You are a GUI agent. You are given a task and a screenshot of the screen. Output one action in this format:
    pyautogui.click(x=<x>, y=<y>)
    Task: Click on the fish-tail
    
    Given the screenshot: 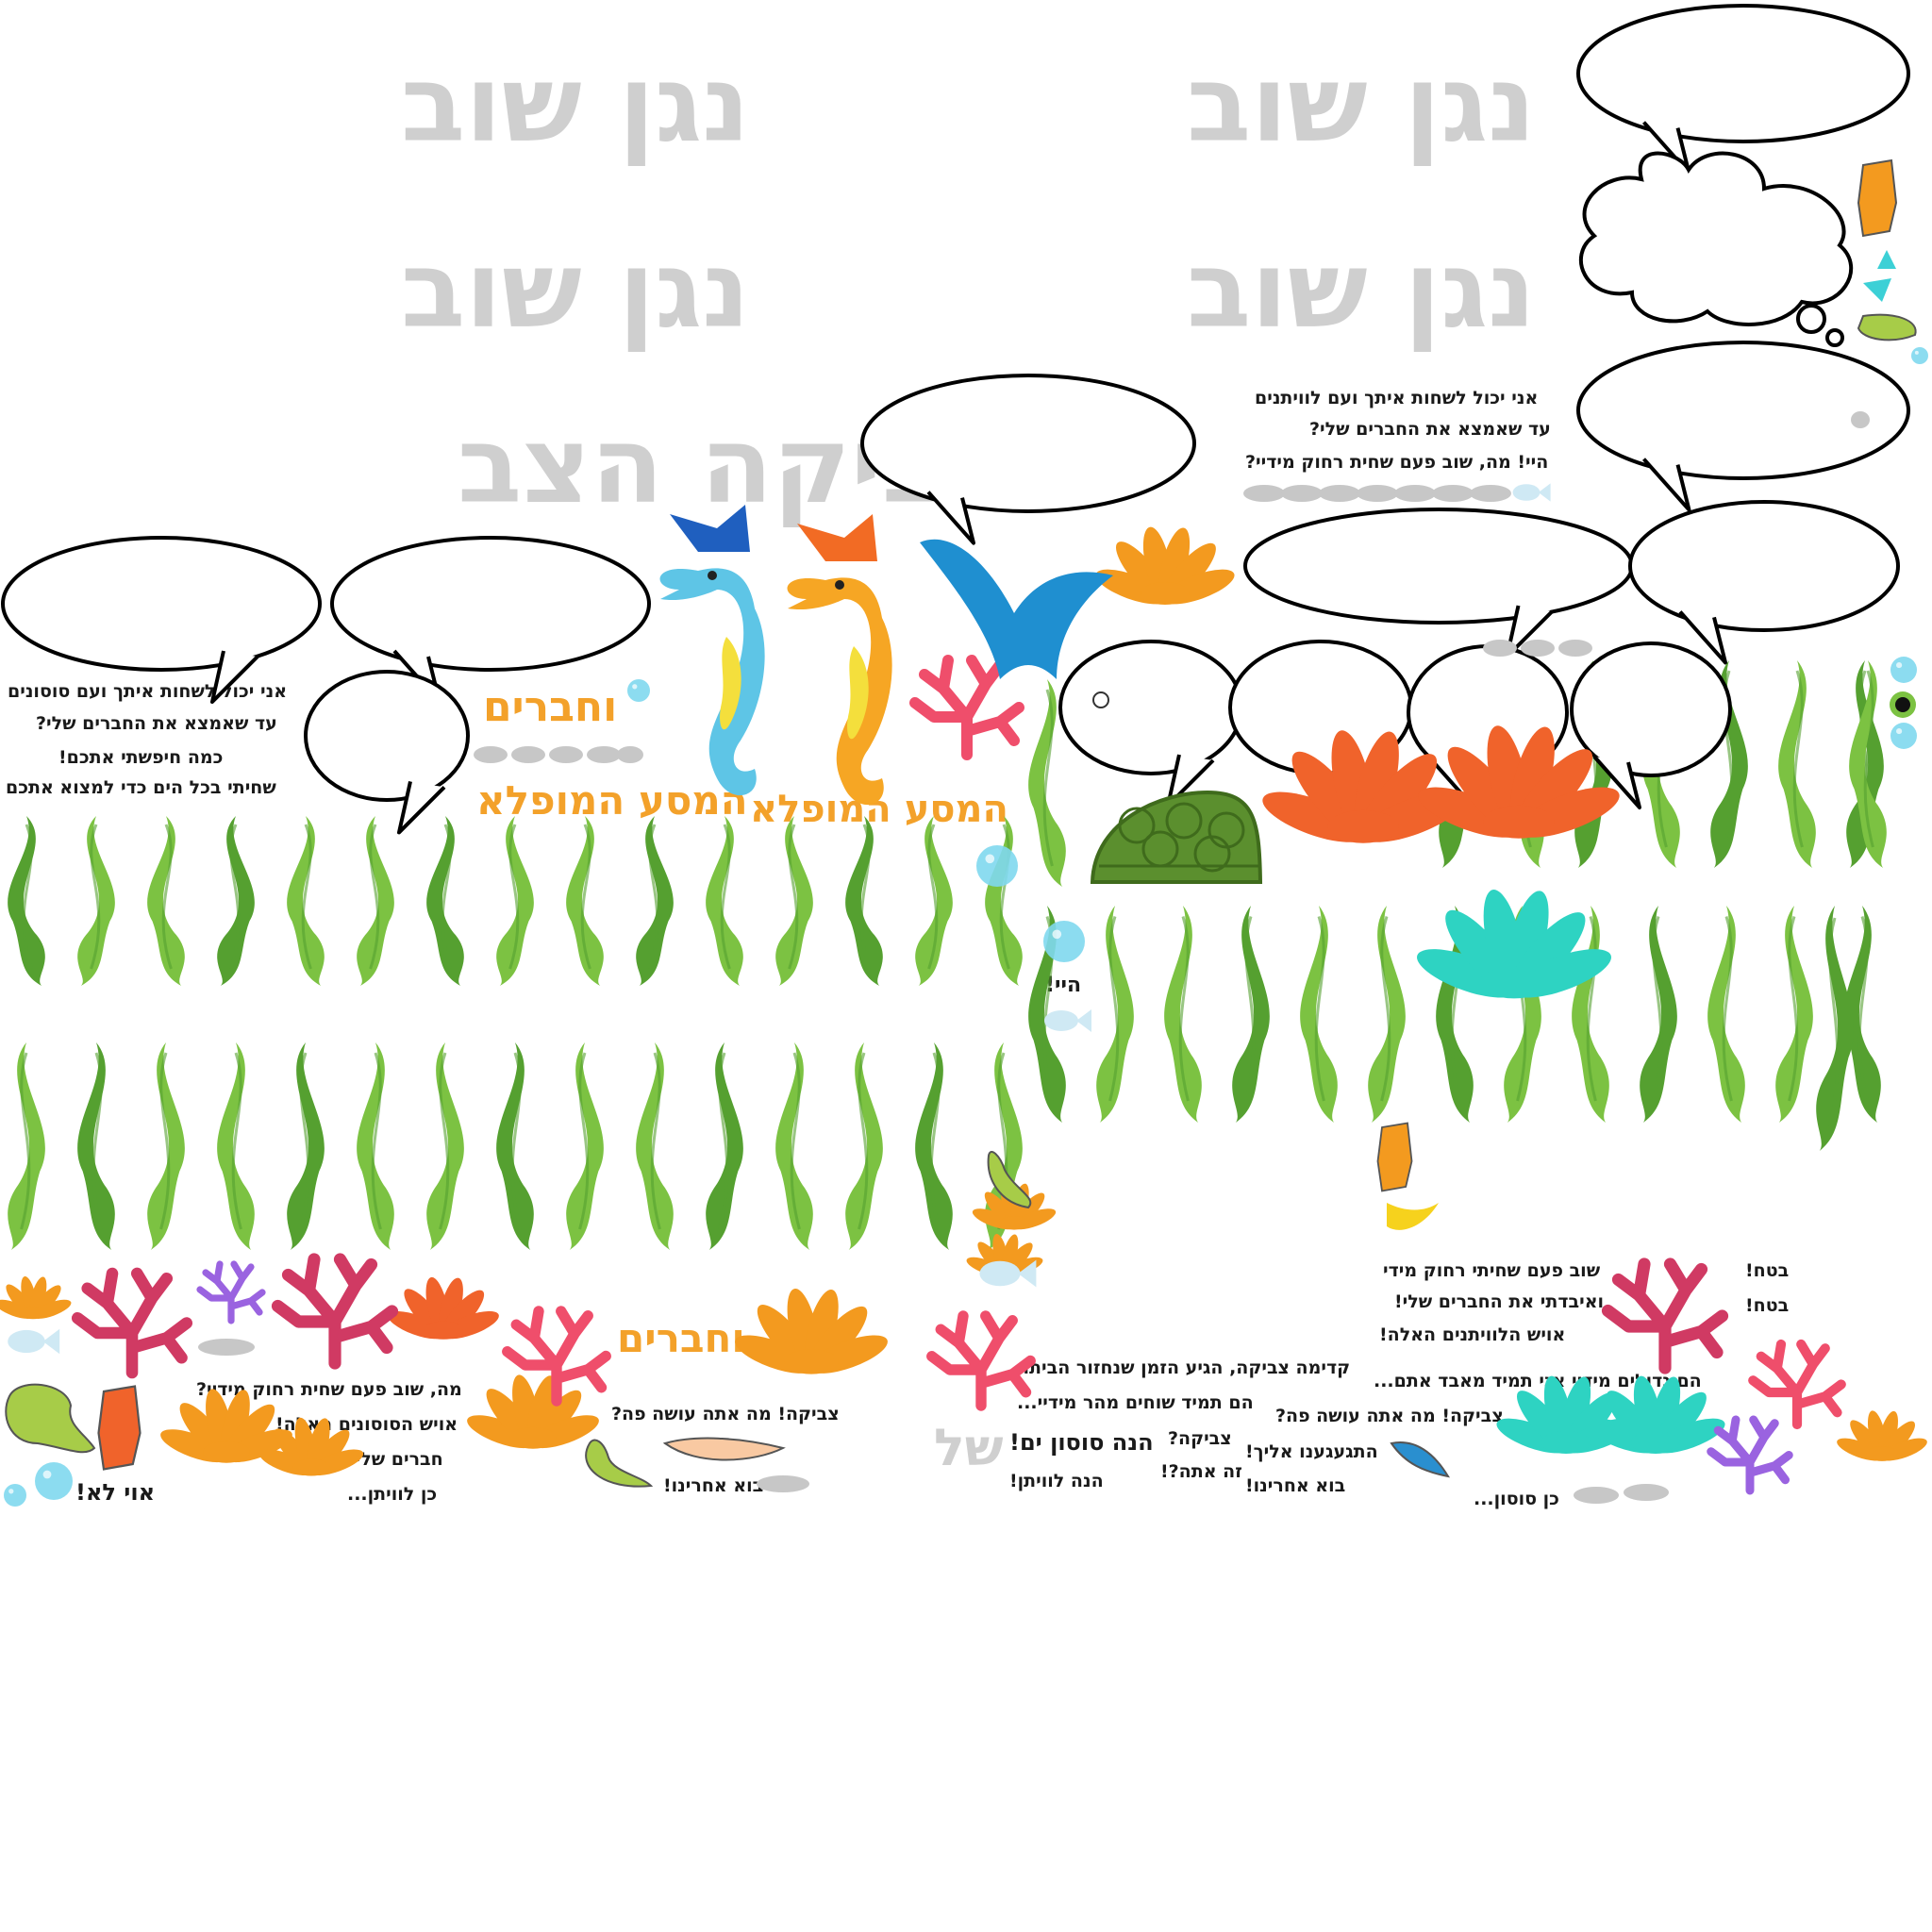 What is the action you would take?
    pyautogui.click(x=1642, y=740)
    